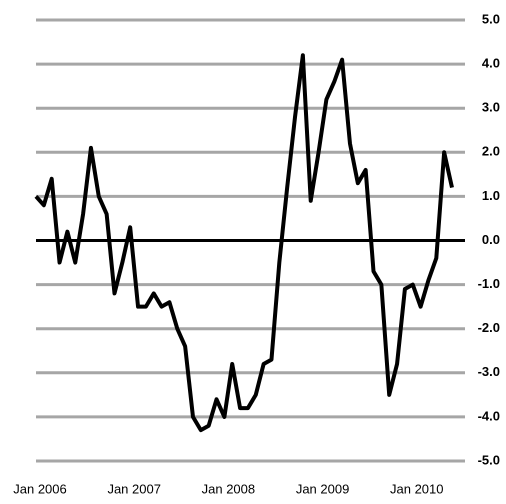 The image size is (506, 504). What do you see at coordinates (489, 371) in the screenshot?
I see `y-tick-label: -3.0` at bounding box center [489, 371].